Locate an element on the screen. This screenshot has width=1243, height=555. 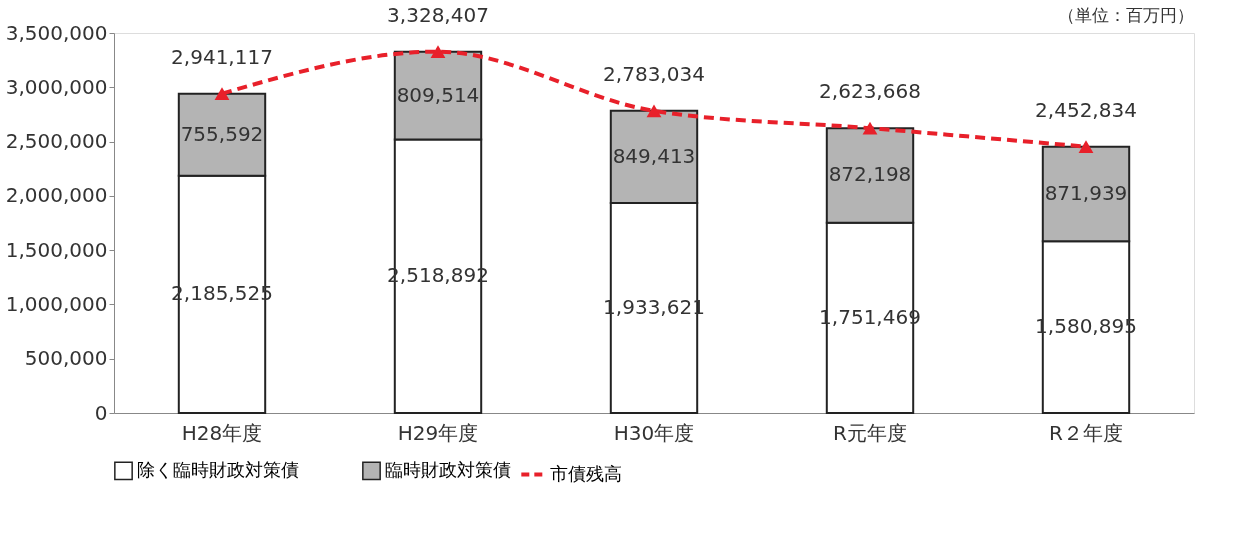
data-label: 871,939 is located at coordinates (1086, 193).